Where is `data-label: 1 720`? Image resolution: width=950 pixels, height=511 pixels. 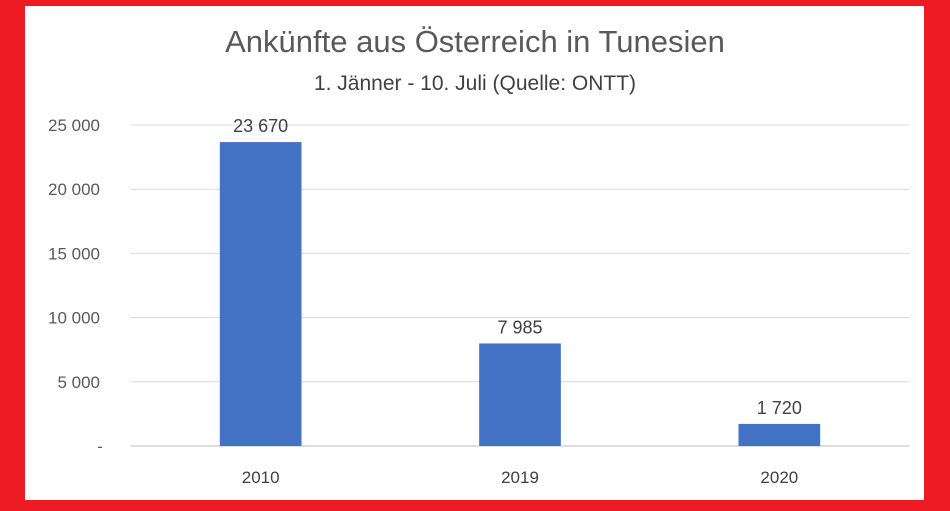 data-label: 1 720 is located at coordinates (779, 408).